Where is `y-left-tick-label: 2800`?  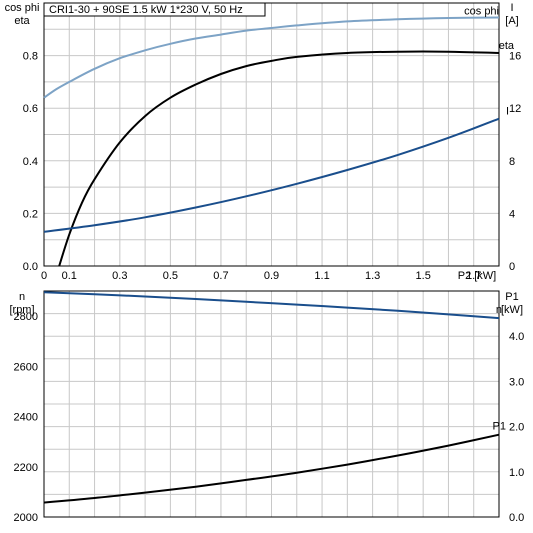 y-left-tick-label: 2800 is located at coordinates (26, 317).